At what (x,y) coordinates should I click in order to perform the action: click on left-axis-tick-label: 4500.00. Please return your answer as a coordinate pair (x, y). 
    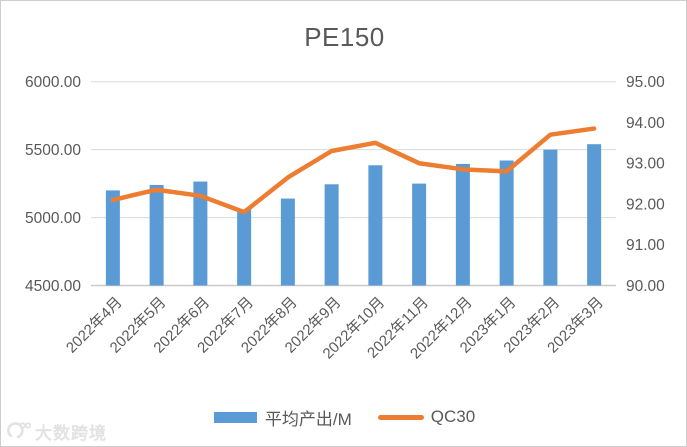
    Looking at the image, I should click on (53, 286).